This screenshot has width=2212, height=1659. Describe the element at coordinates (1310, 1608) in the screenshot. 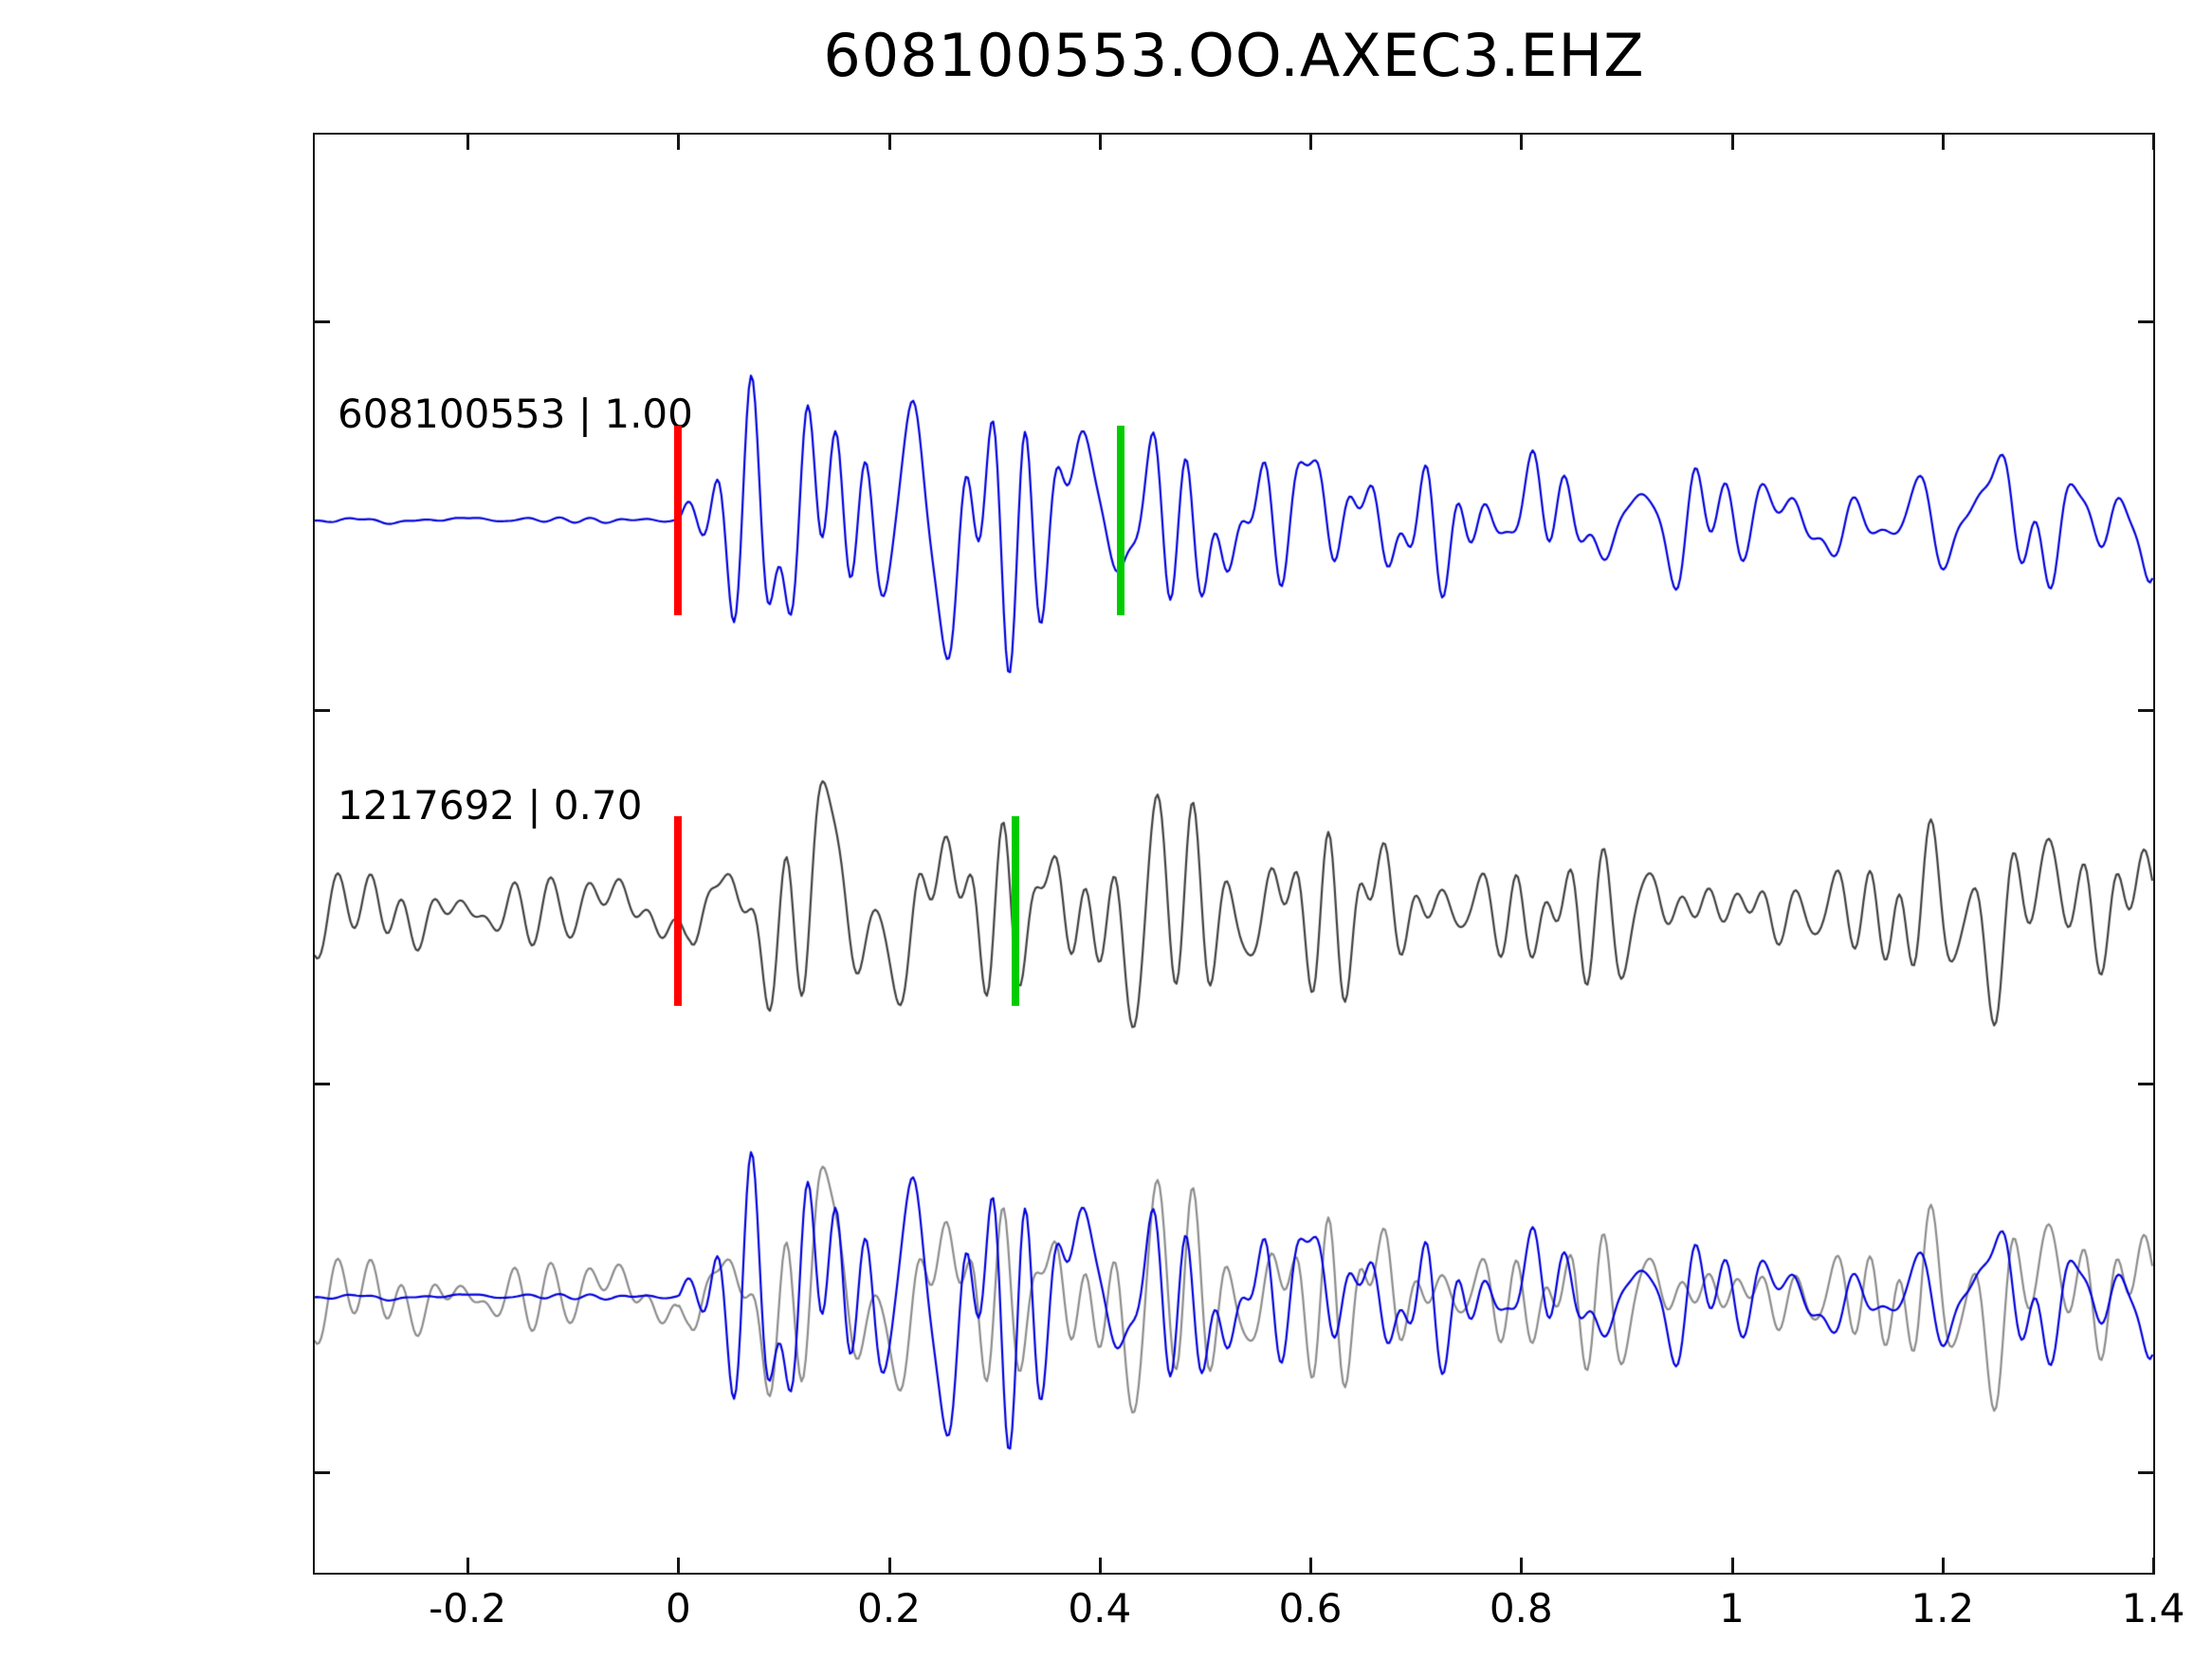

I see `x-tick-label: 0.6` at that location.